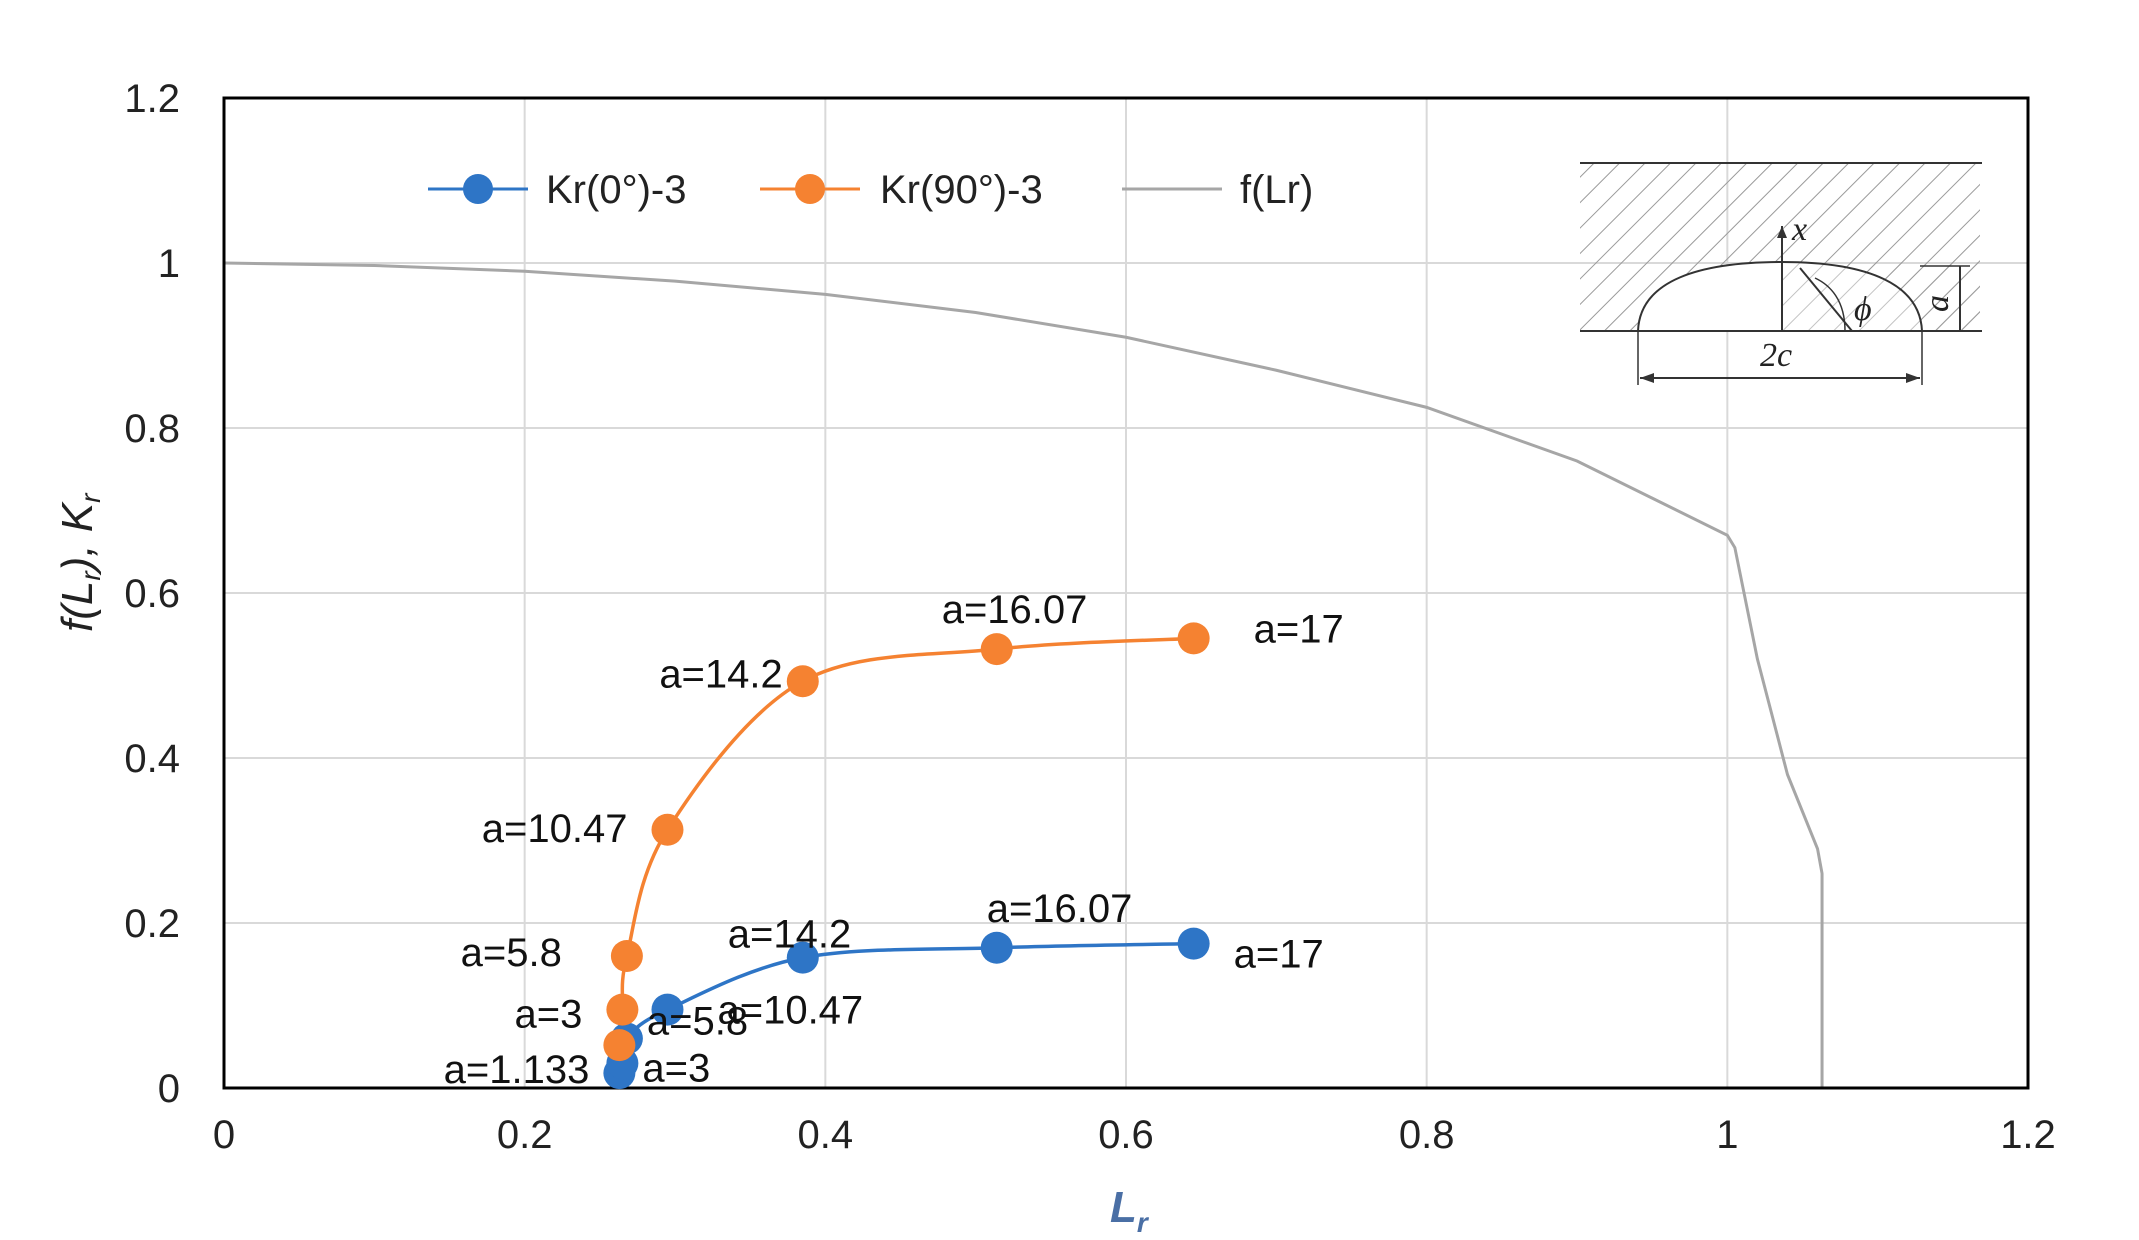 This screenshot has width=2139, height=1240. Describe the element at coordinates (1427, 1135) in the screenshot. I see `x-tick-label: 0.8` at that location.